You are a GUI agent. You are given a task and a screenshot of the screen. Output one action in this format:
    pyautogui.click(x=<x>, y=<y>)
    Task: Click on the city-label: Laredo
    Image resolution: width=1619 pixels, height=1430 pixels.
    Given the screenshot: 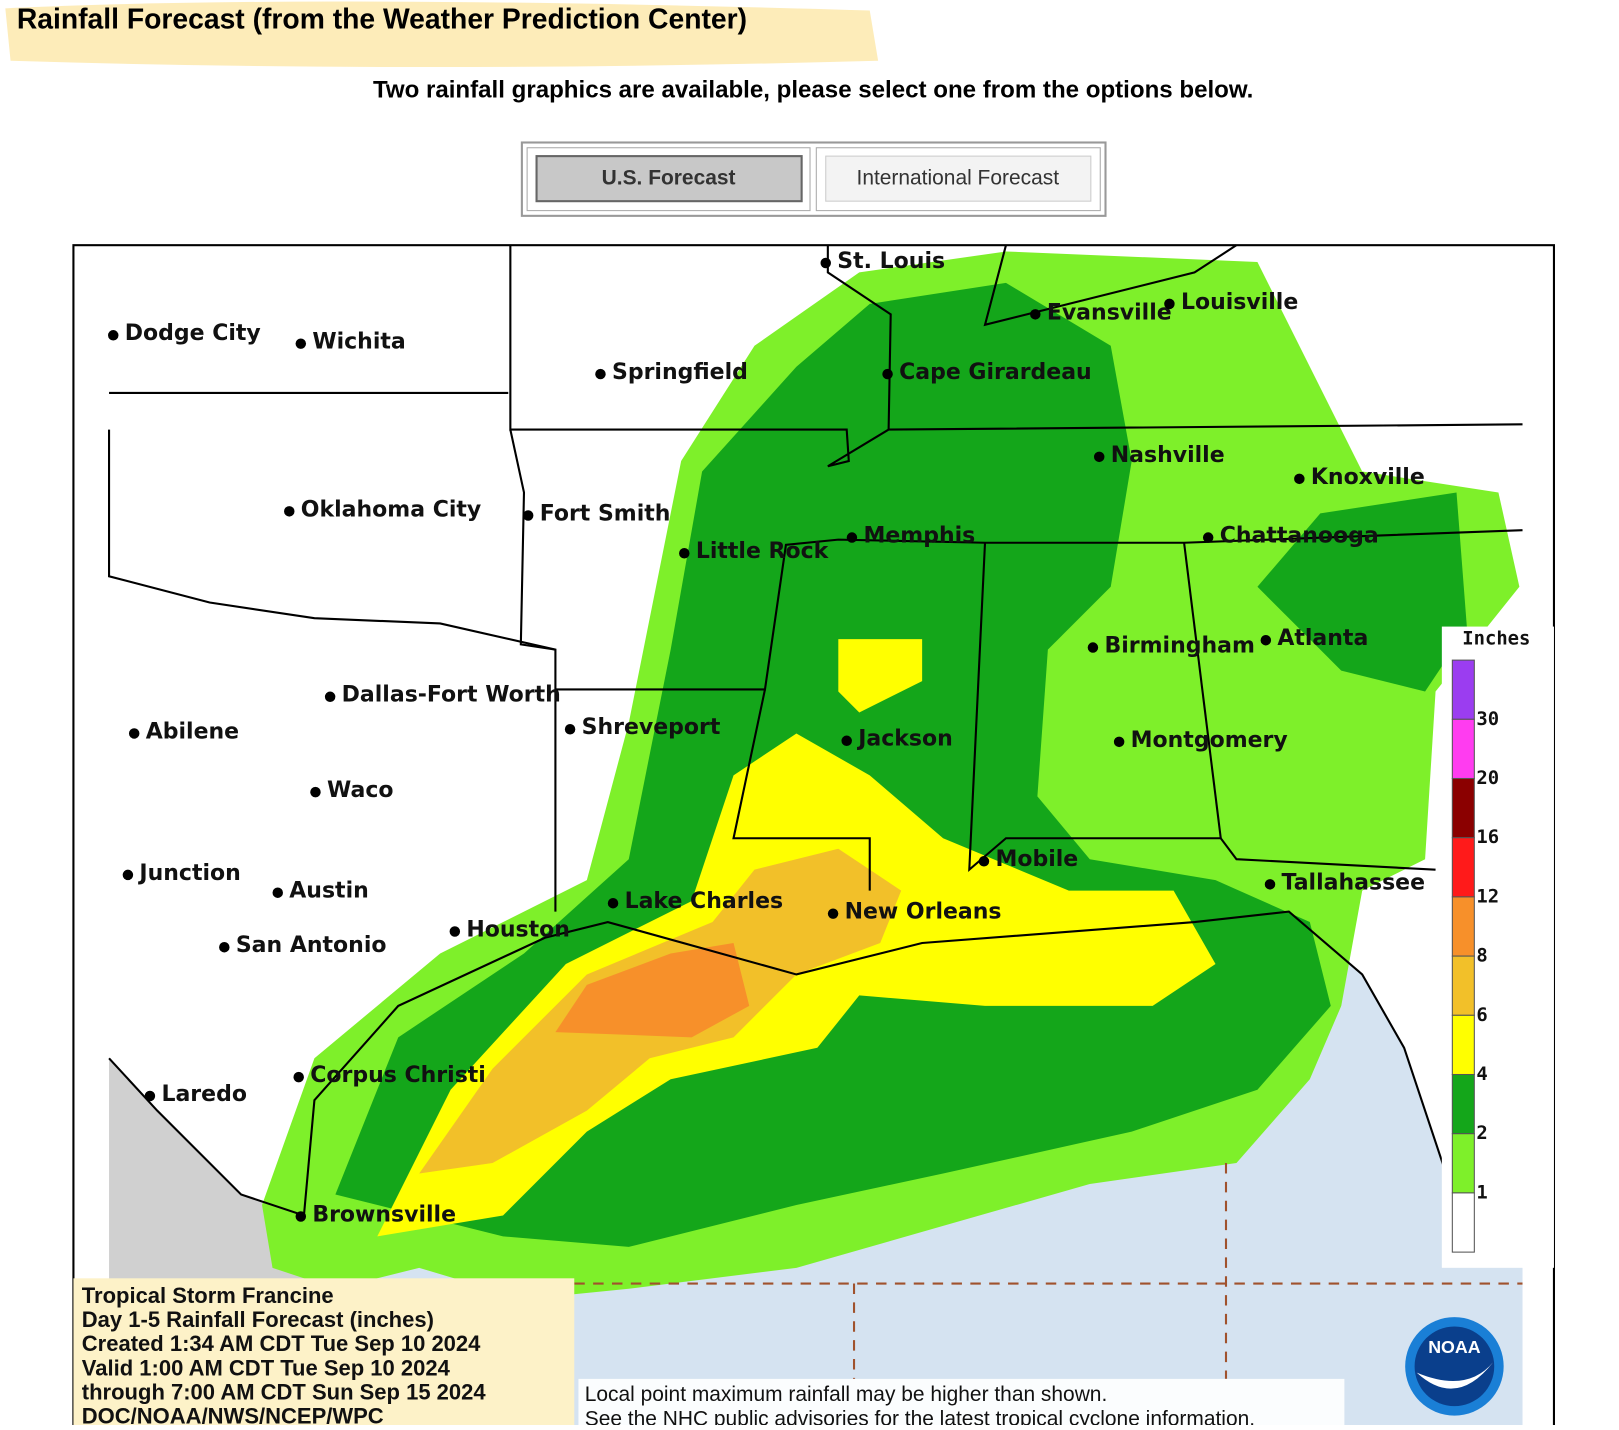 What is the action you would take?
    pyautogui.click(x=204, y=1094)
    